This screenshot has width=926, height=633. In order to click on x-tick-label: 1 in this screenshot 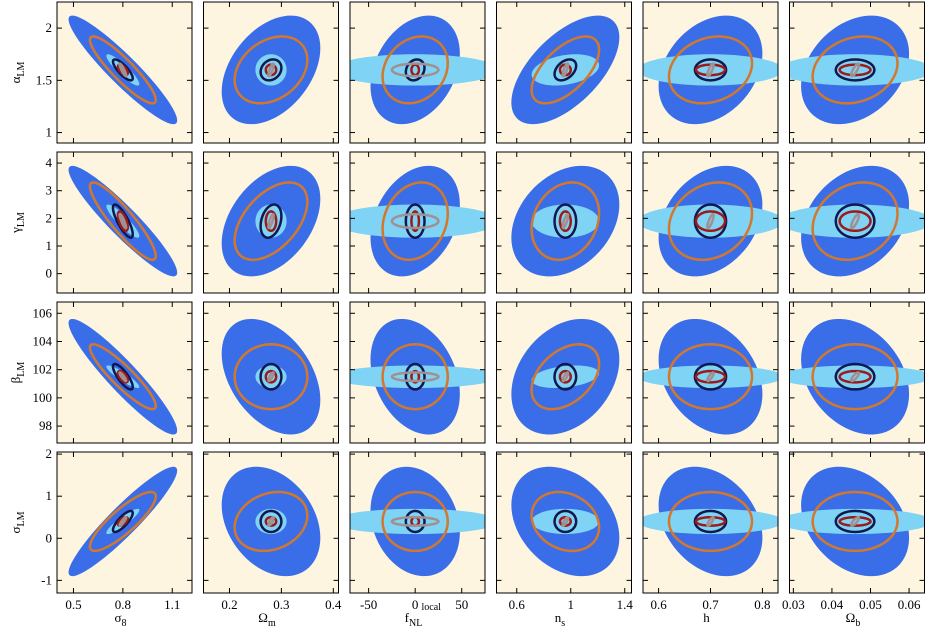, I will do `click(571, 604)`.